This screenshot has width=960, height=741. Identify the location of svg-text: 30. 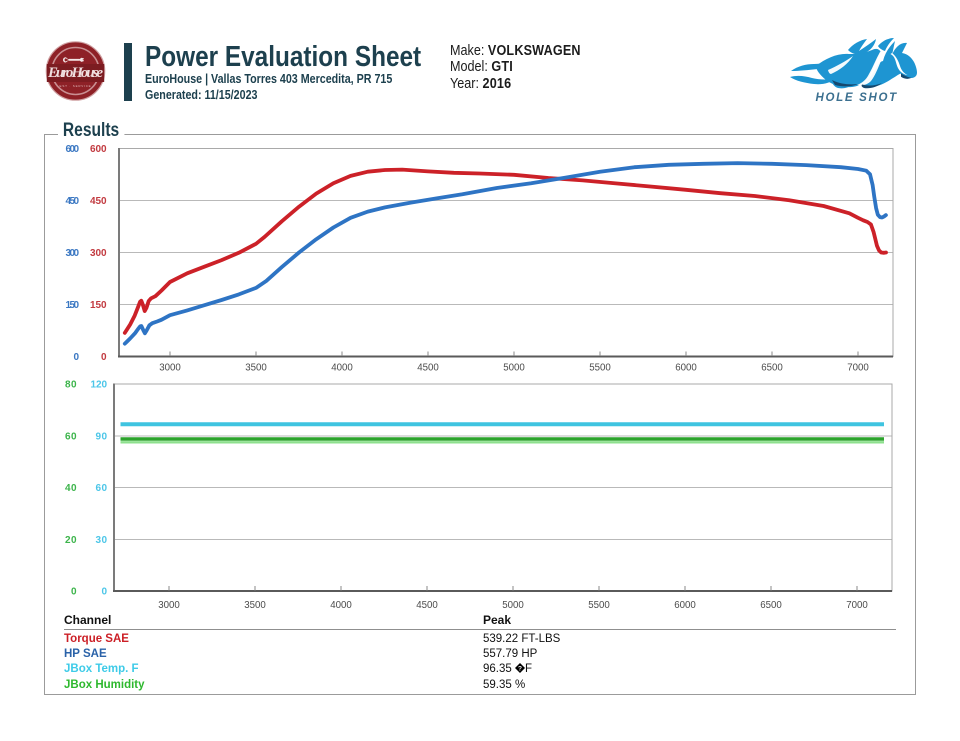
(102, 540).